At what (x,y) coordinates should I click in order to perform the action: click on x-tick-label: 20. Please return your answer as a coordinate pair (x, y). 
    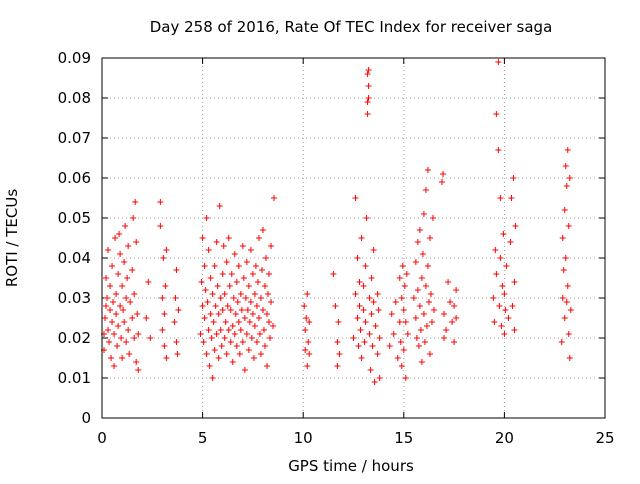
    Looking at the image, I should click on (504, 438).